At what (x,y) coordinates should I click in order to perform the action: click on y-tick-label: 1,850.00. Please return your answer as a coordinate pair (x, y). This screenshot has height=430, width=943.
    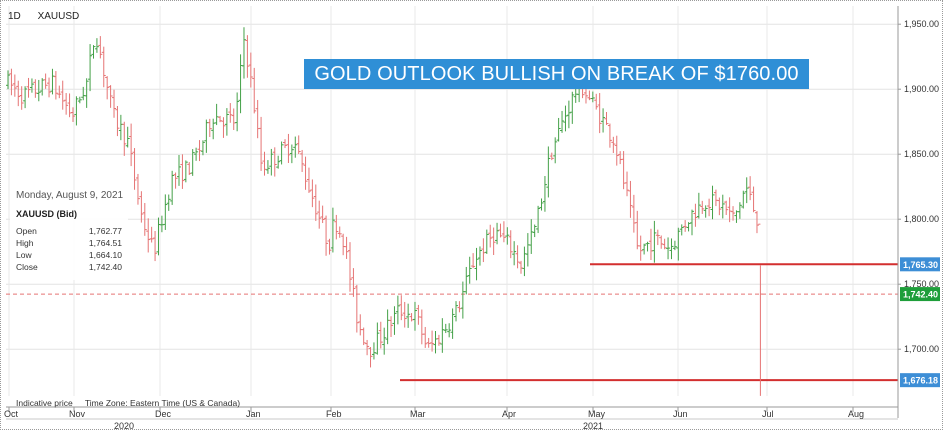
    Looking at the image, I should click on (921, 154).